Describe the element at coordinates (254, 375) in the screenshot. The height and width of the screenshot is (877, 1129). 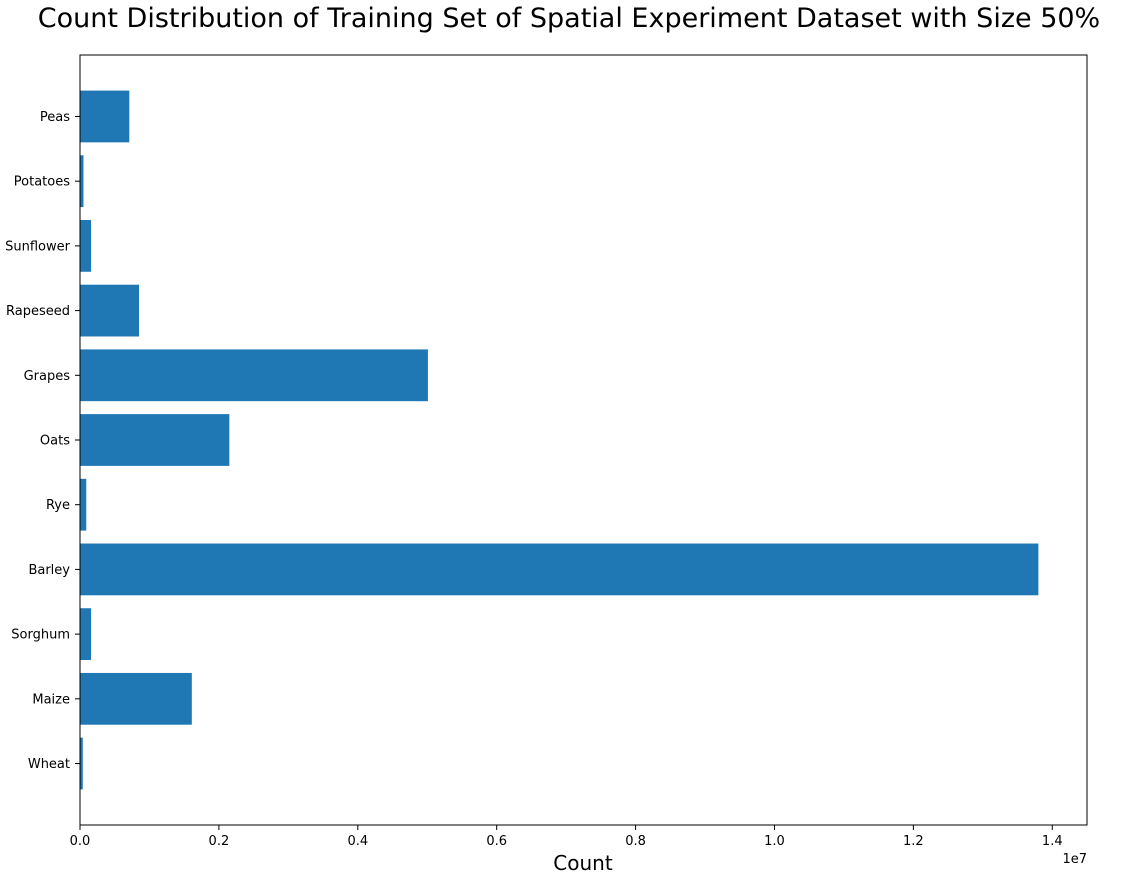
I see `bar-grapes` at that location.